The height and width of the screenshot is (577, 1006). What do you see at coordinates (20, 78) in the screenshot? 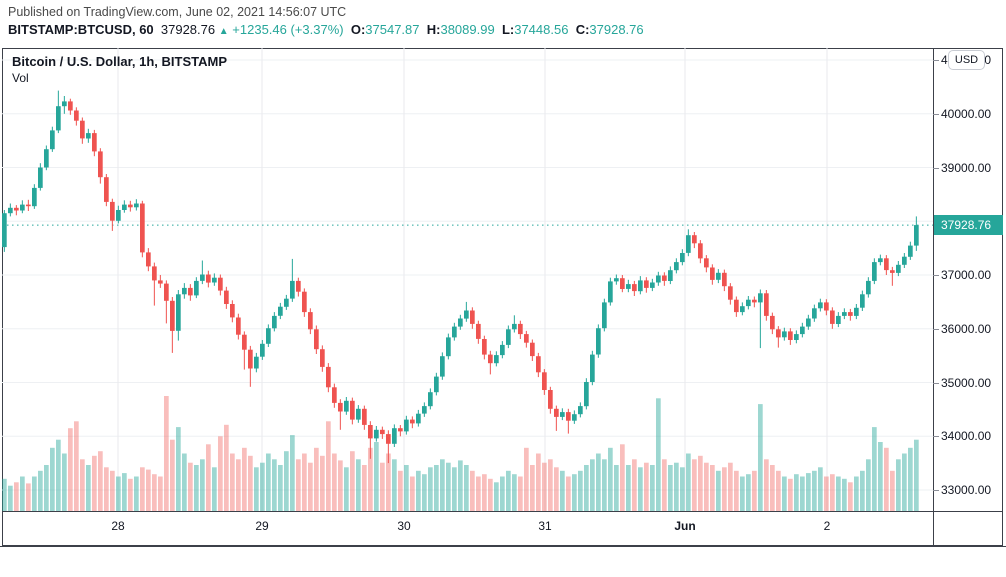
I see `volume-indicator-label: Vol` at bounding box center [20, 78].